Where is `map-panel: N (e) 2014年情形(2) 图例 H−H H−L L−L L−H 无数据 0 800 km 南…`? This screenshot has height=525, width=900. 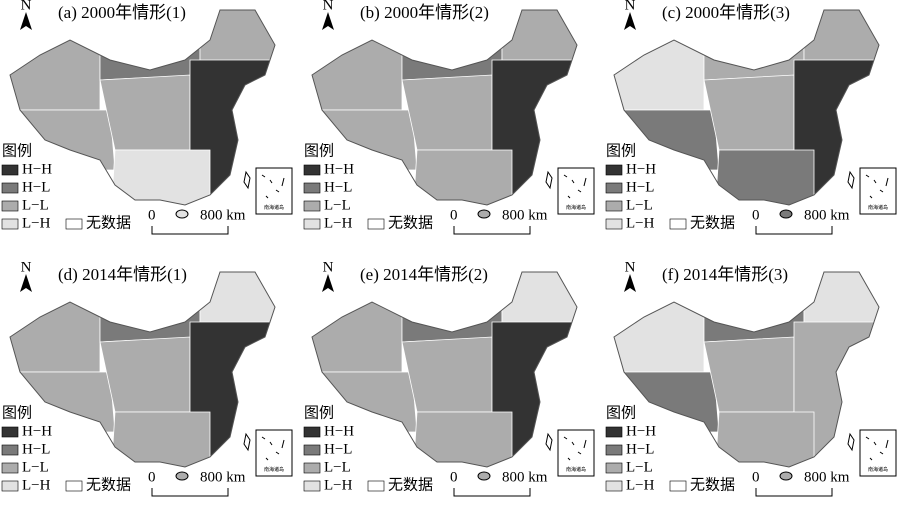 map-panel: N (e) 2014年情形(2) 图例 H−H H−L L−L L−H 无数据 0 800 km 南… is located at coordinates (449, 378).